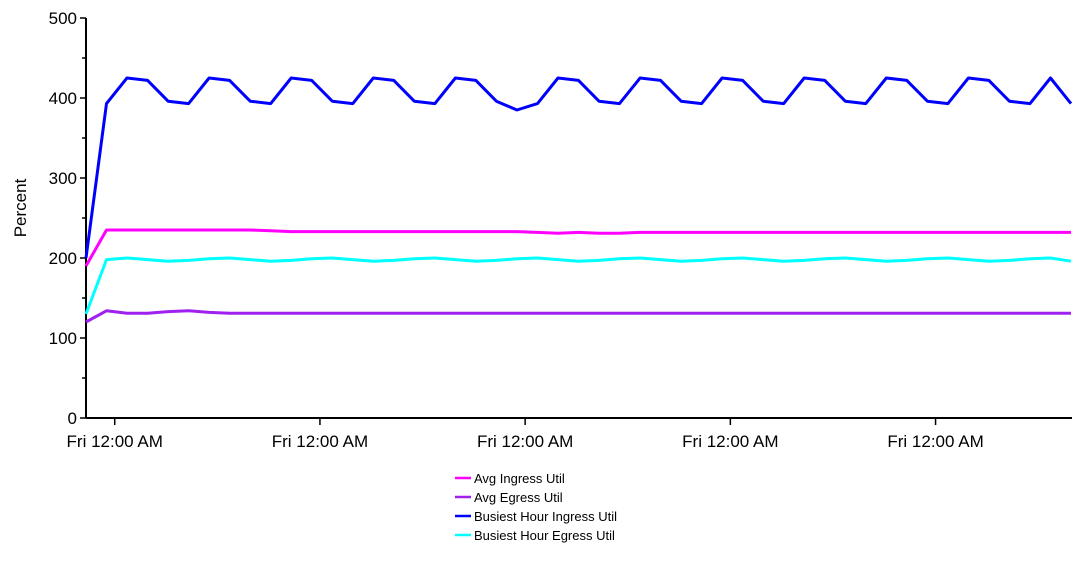  Describe the element at coordinates (63, 338) in the screenshot. I see `y-tick-label: 100` at that location.